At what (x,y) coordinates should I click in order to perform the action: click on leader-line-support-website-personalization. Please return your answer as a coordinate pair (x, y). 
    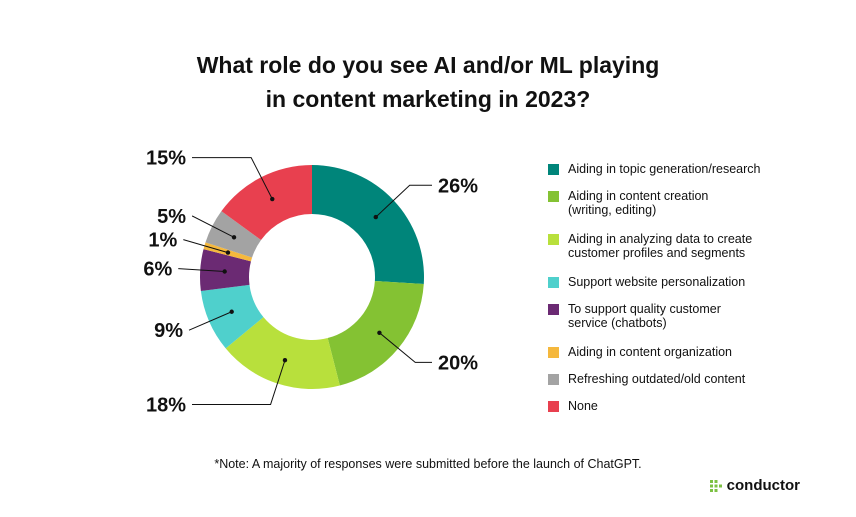
    Looking at the image, I should click on (210, 321).